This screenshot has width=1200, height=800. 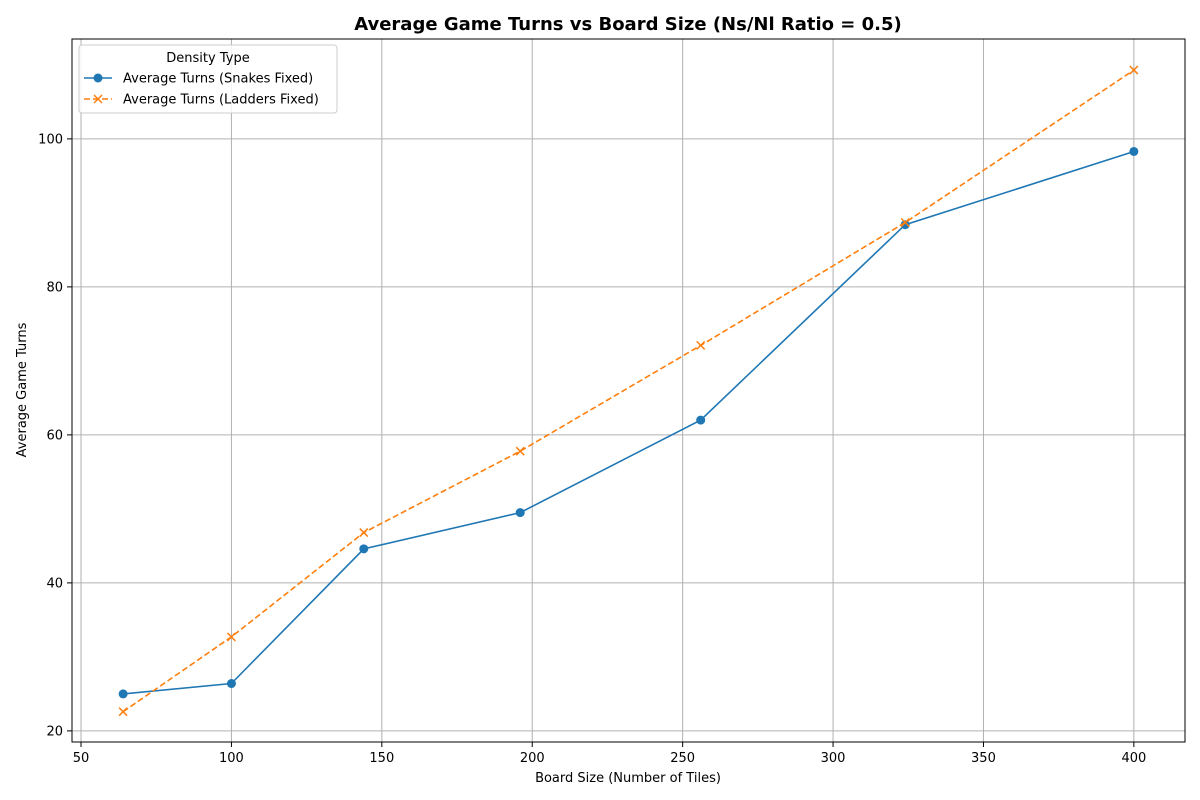 What do you see at coordinates (1133, 758) in the screenshot?
I see `x-tick-label: 400` at bounding box center [1133, 758].